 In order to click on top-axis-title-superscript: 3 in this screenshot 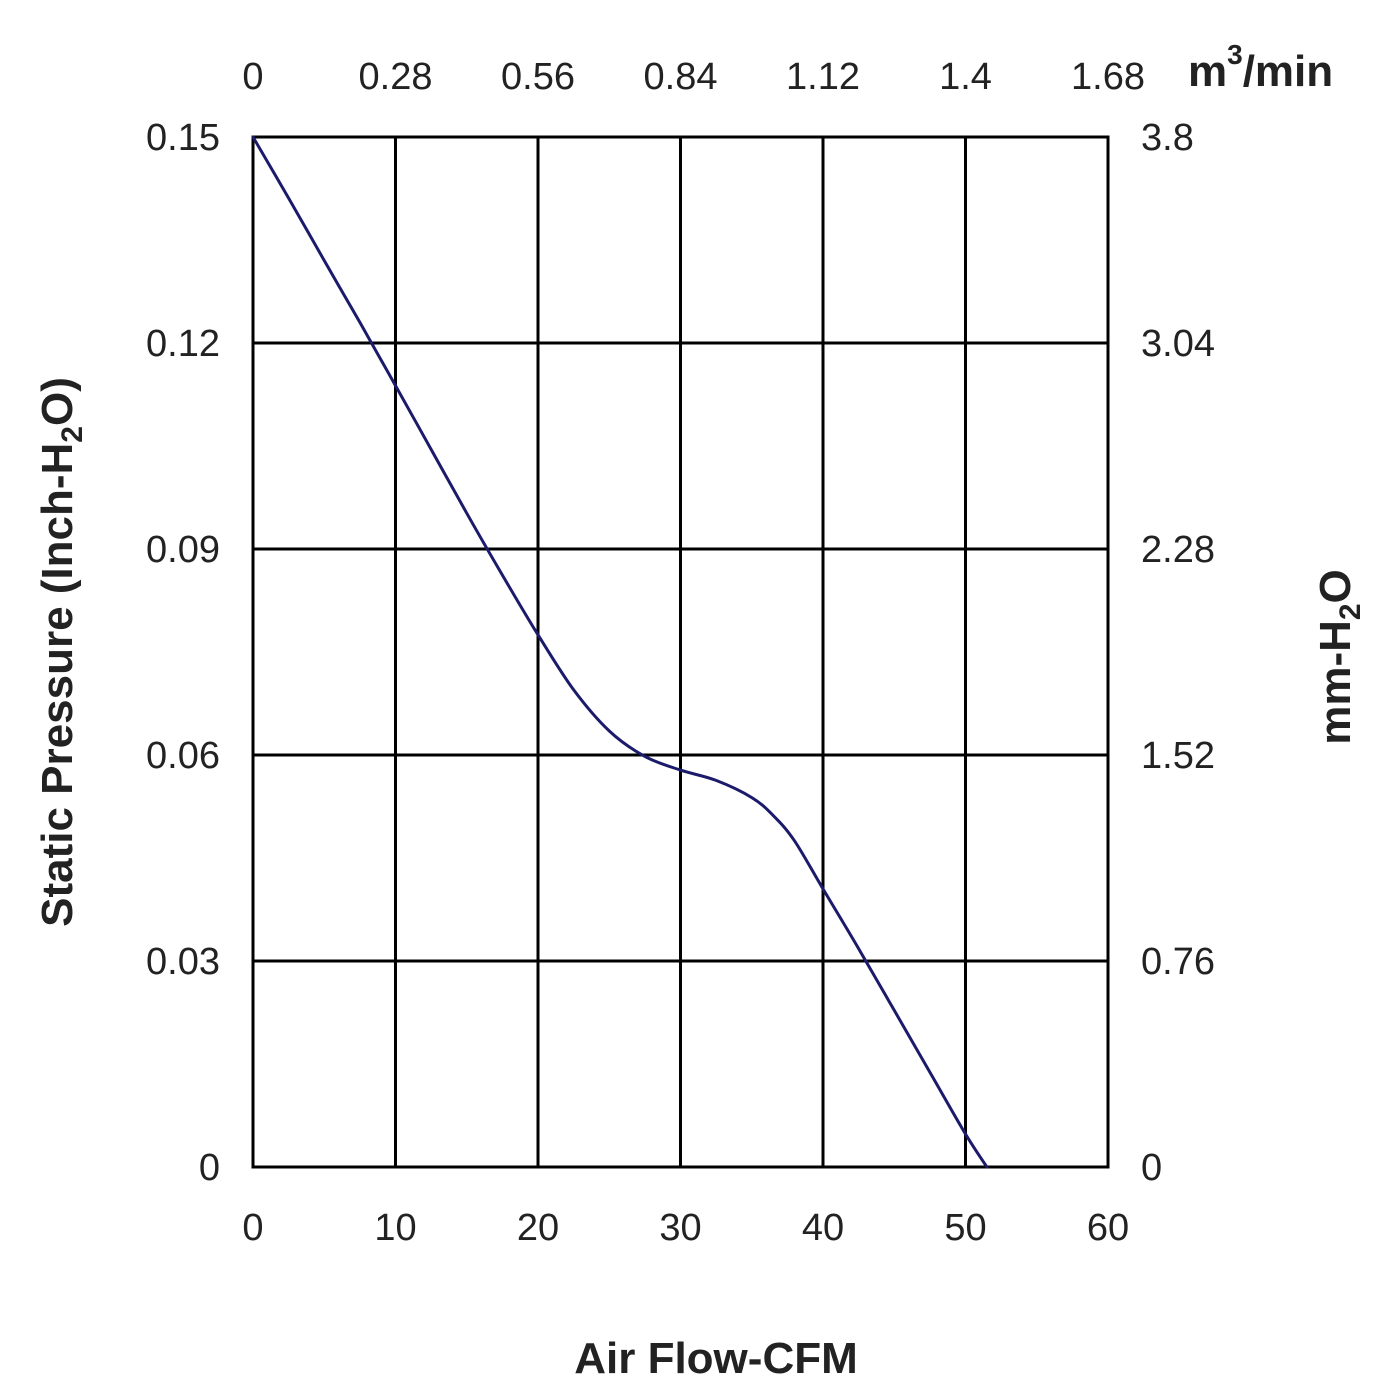, I will do `click(1235, 54)`.